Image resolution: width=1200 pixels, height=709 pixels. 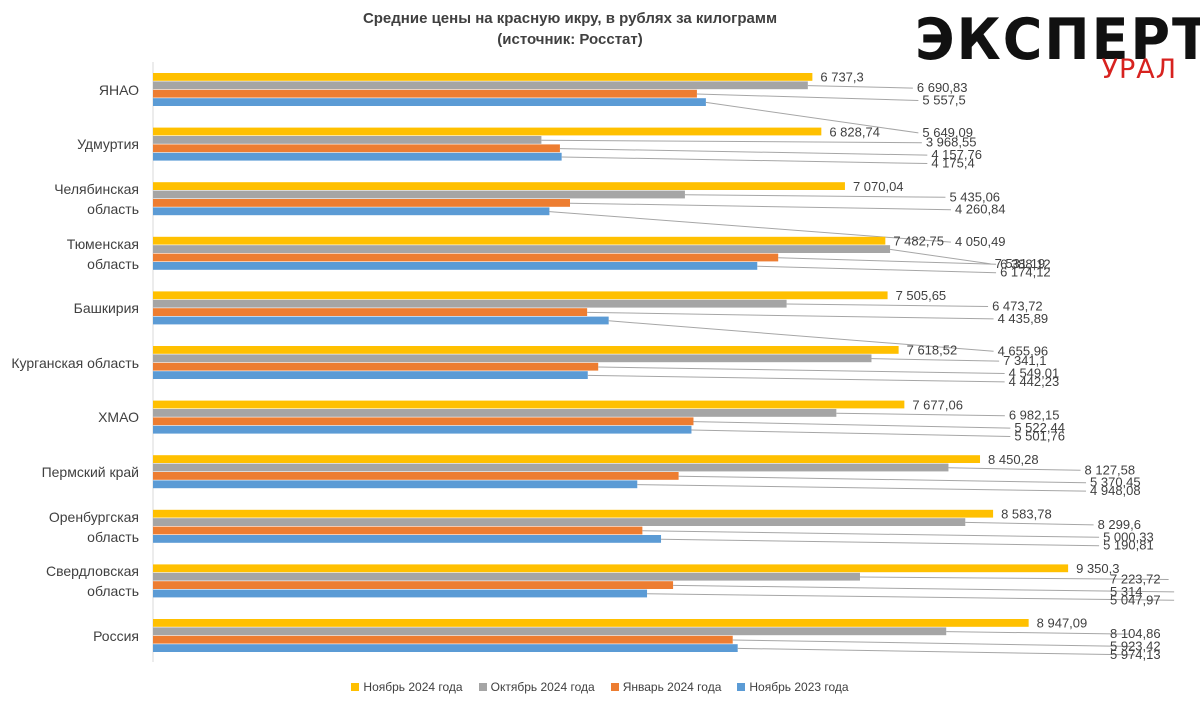 What do you see at coordinates (116, 635) in the screenshot?
I see `category-label: Россия` at bounding box center [116, 635].